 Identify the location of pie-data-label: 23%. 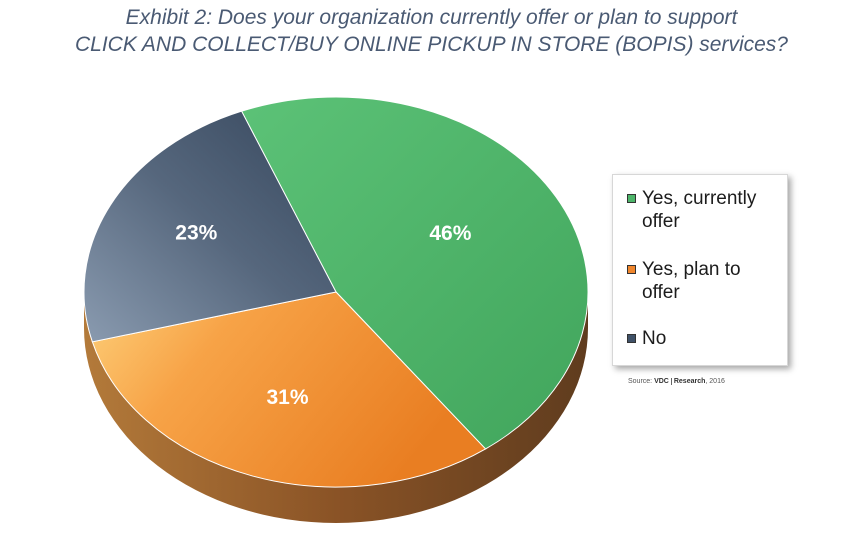
(196, 232).